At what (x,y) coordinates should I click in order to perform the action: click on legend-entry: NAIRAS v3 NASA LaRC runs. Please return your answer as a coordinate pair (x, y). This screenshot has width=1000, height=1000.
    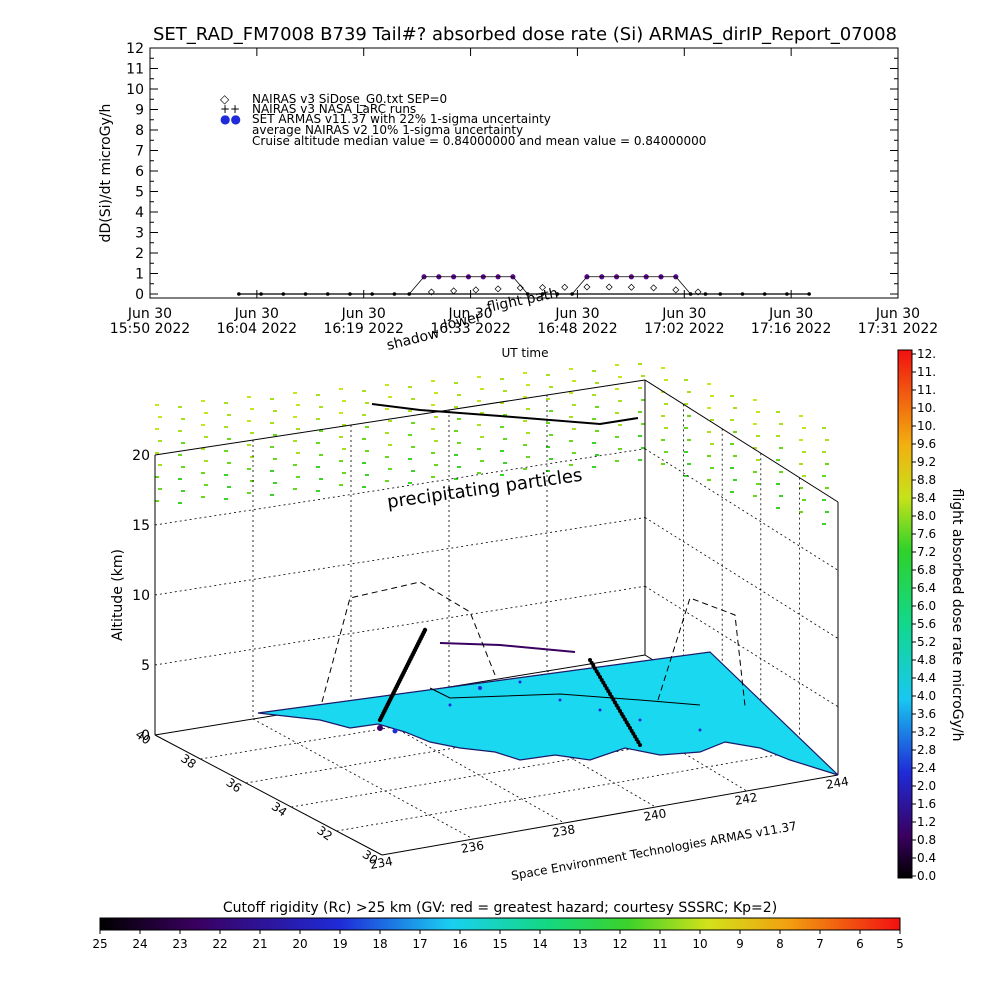
    Looking at the image, I should click on (334, 109).